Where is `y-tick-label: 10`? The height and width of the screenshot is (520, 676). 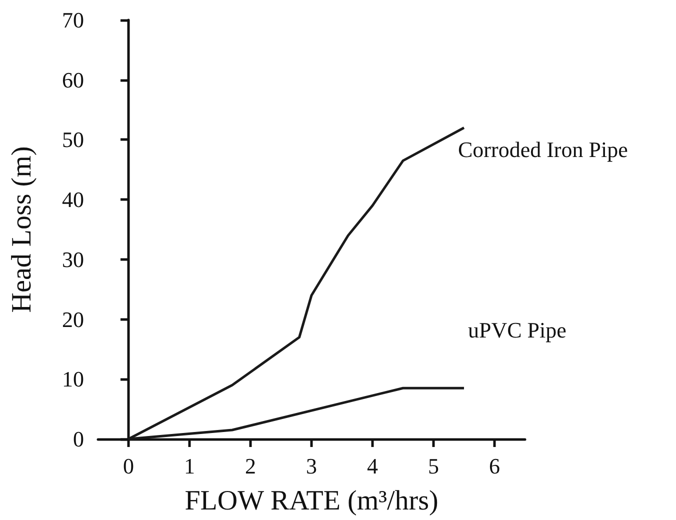
y-tick-label: 10 is located at coordinates (73, 379).